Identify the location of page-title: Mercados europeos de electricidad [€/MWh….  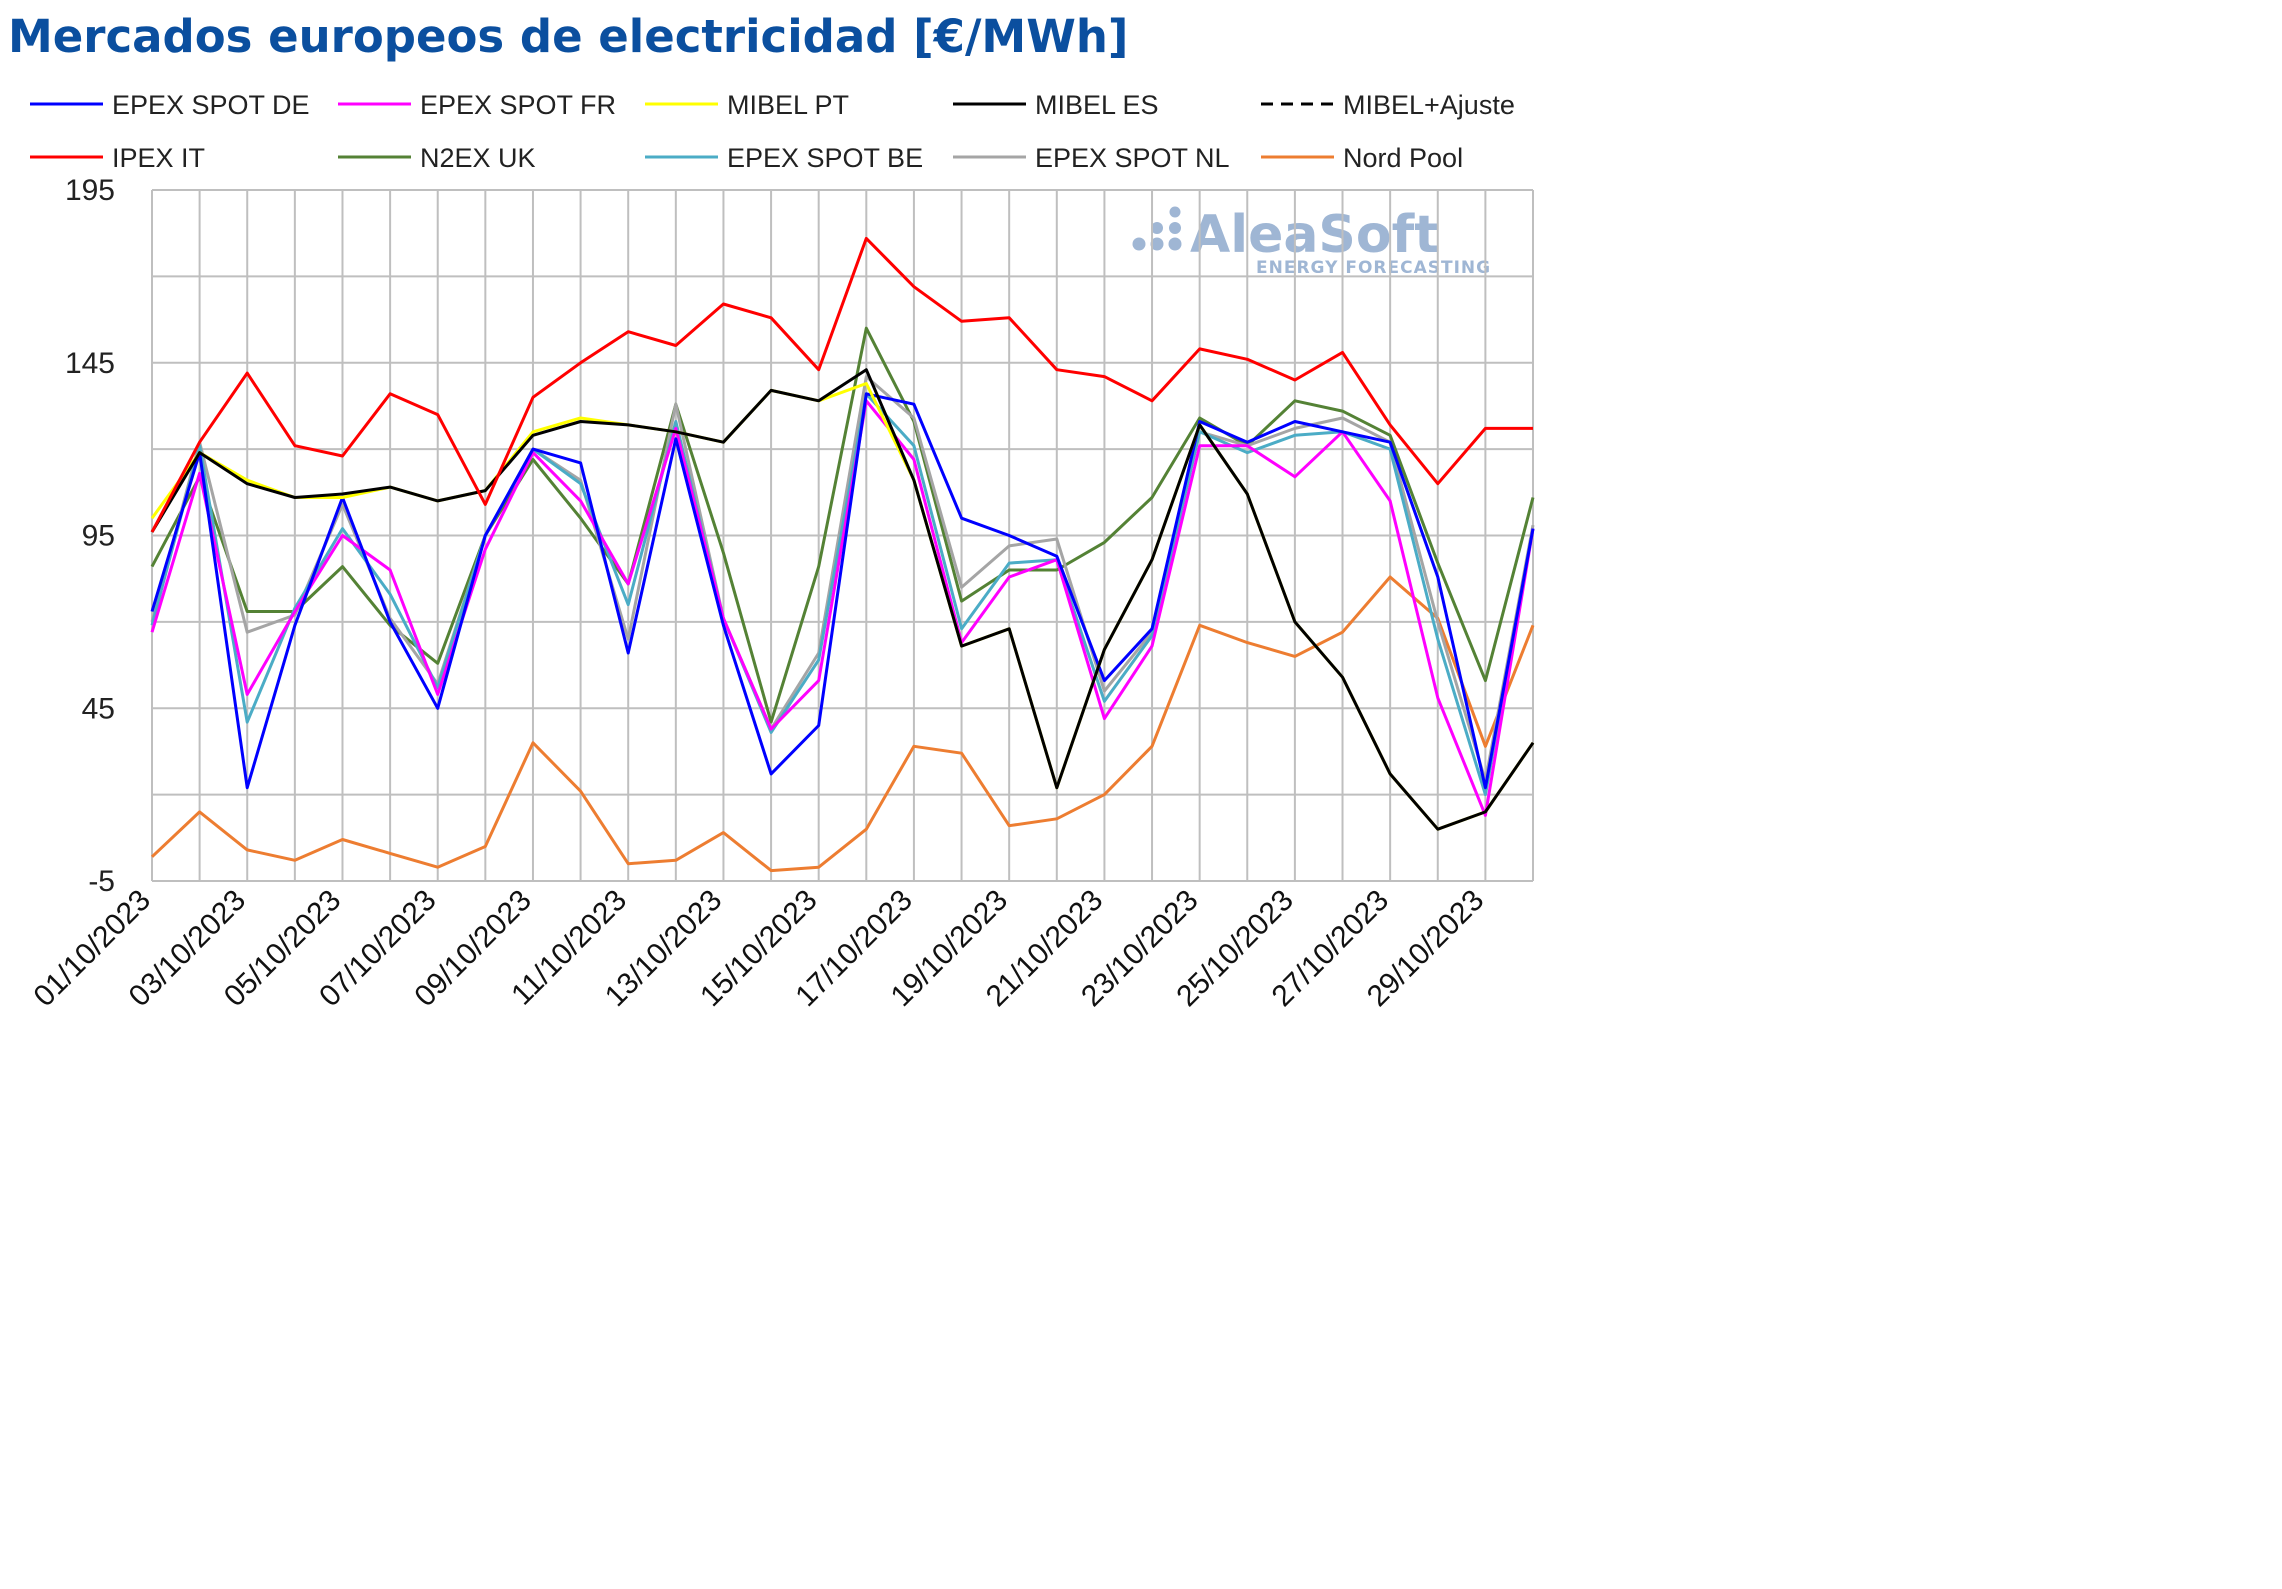
(568, 36).